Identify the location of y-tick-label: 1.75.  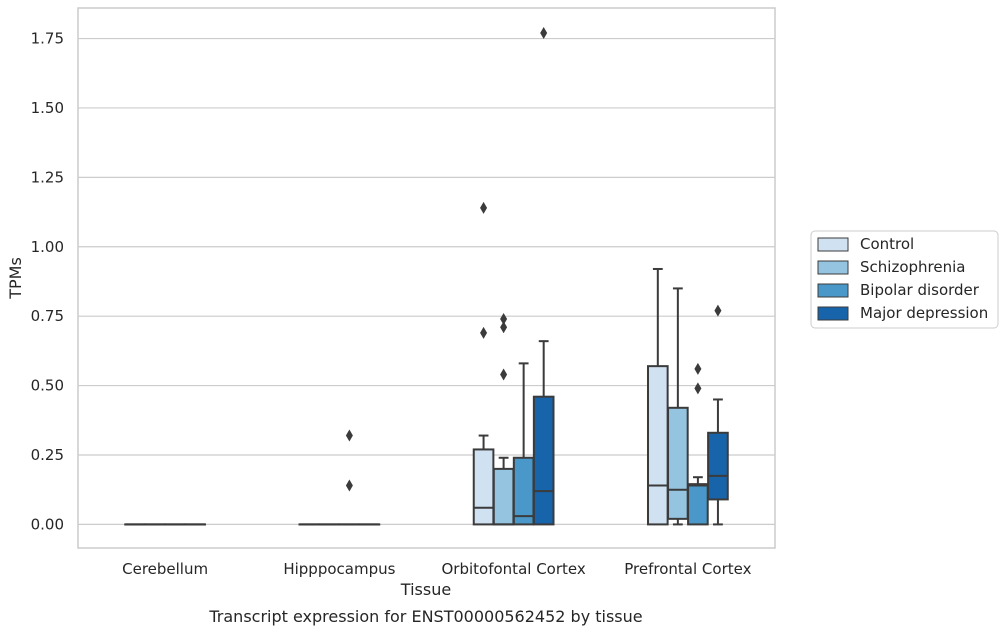
(47, 39).